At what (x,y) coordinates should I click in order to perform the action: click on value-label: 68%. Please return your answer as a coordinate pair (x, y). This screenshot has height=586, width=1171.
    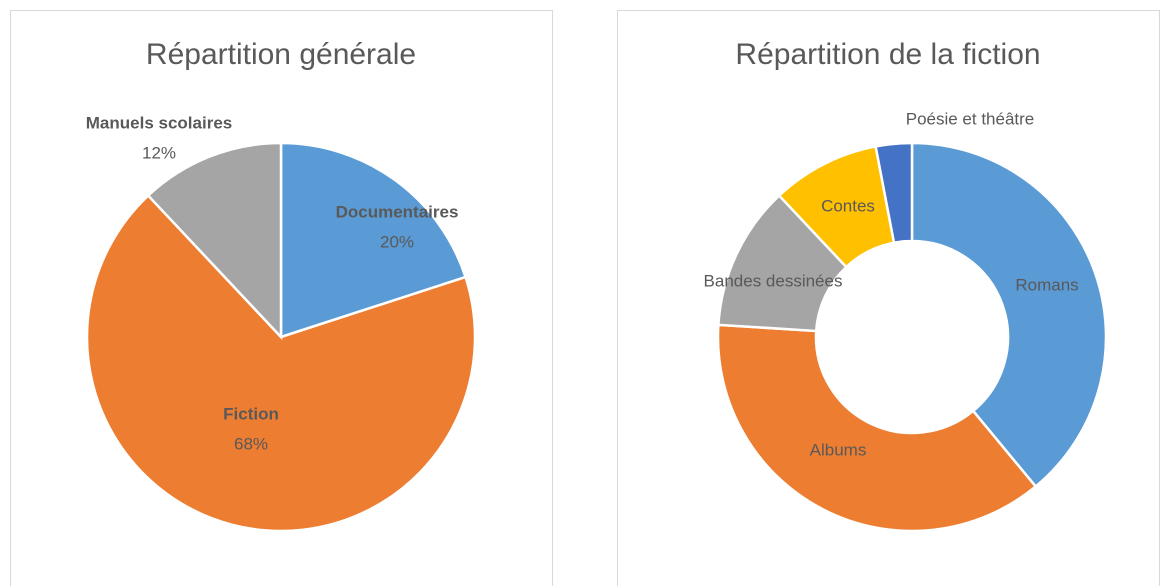
    Looking at the image, I should click on (251, 443).